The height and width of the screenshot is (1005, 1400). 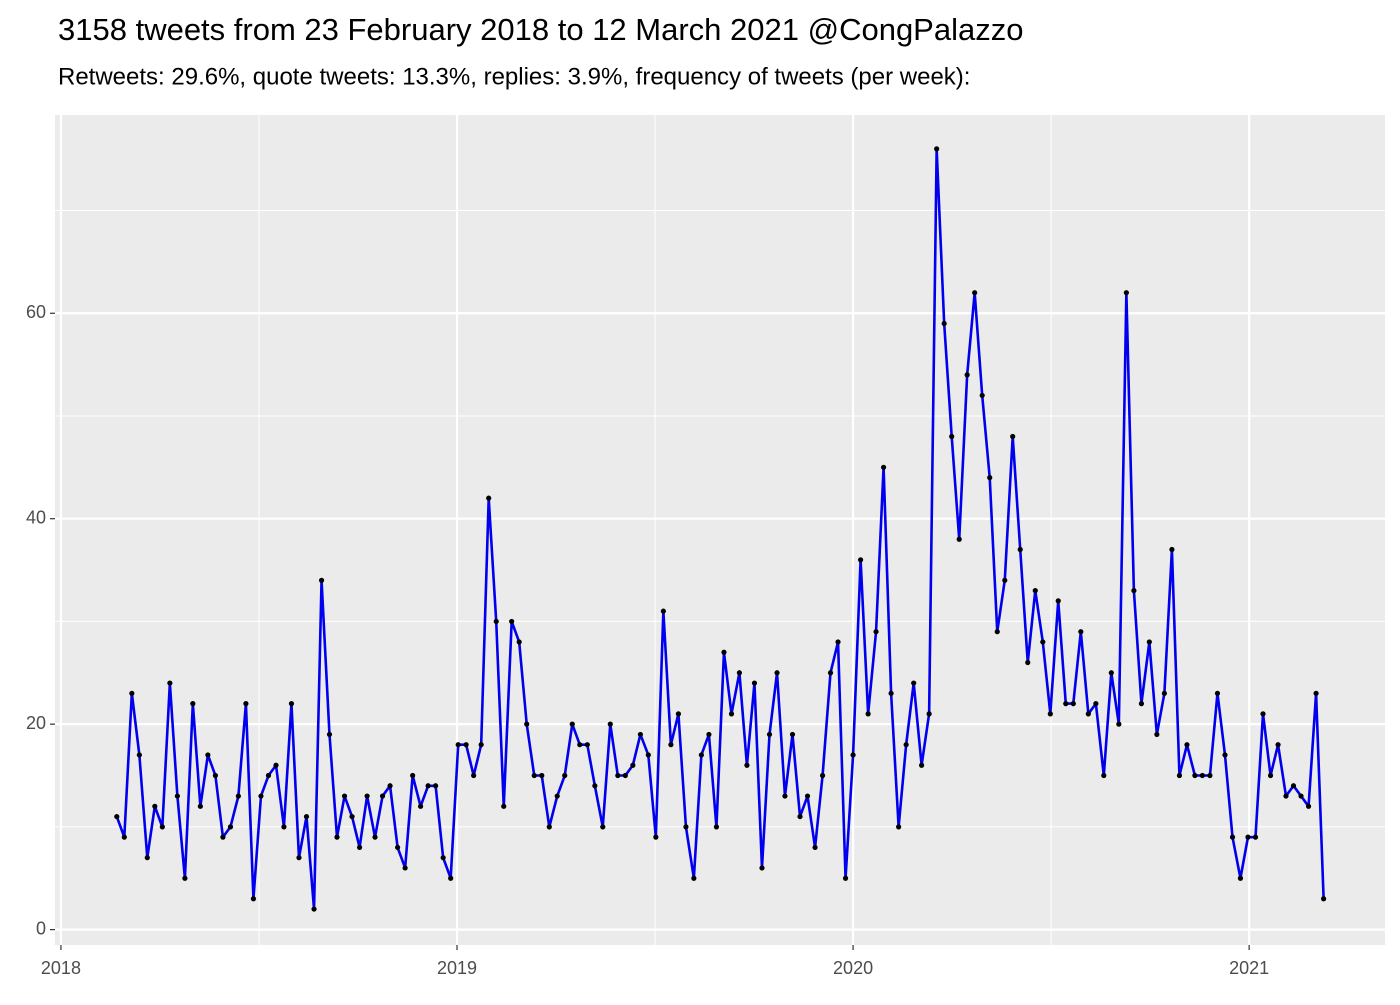 I want to click on x-tick-label: 2018, so click(x=61, y=968).